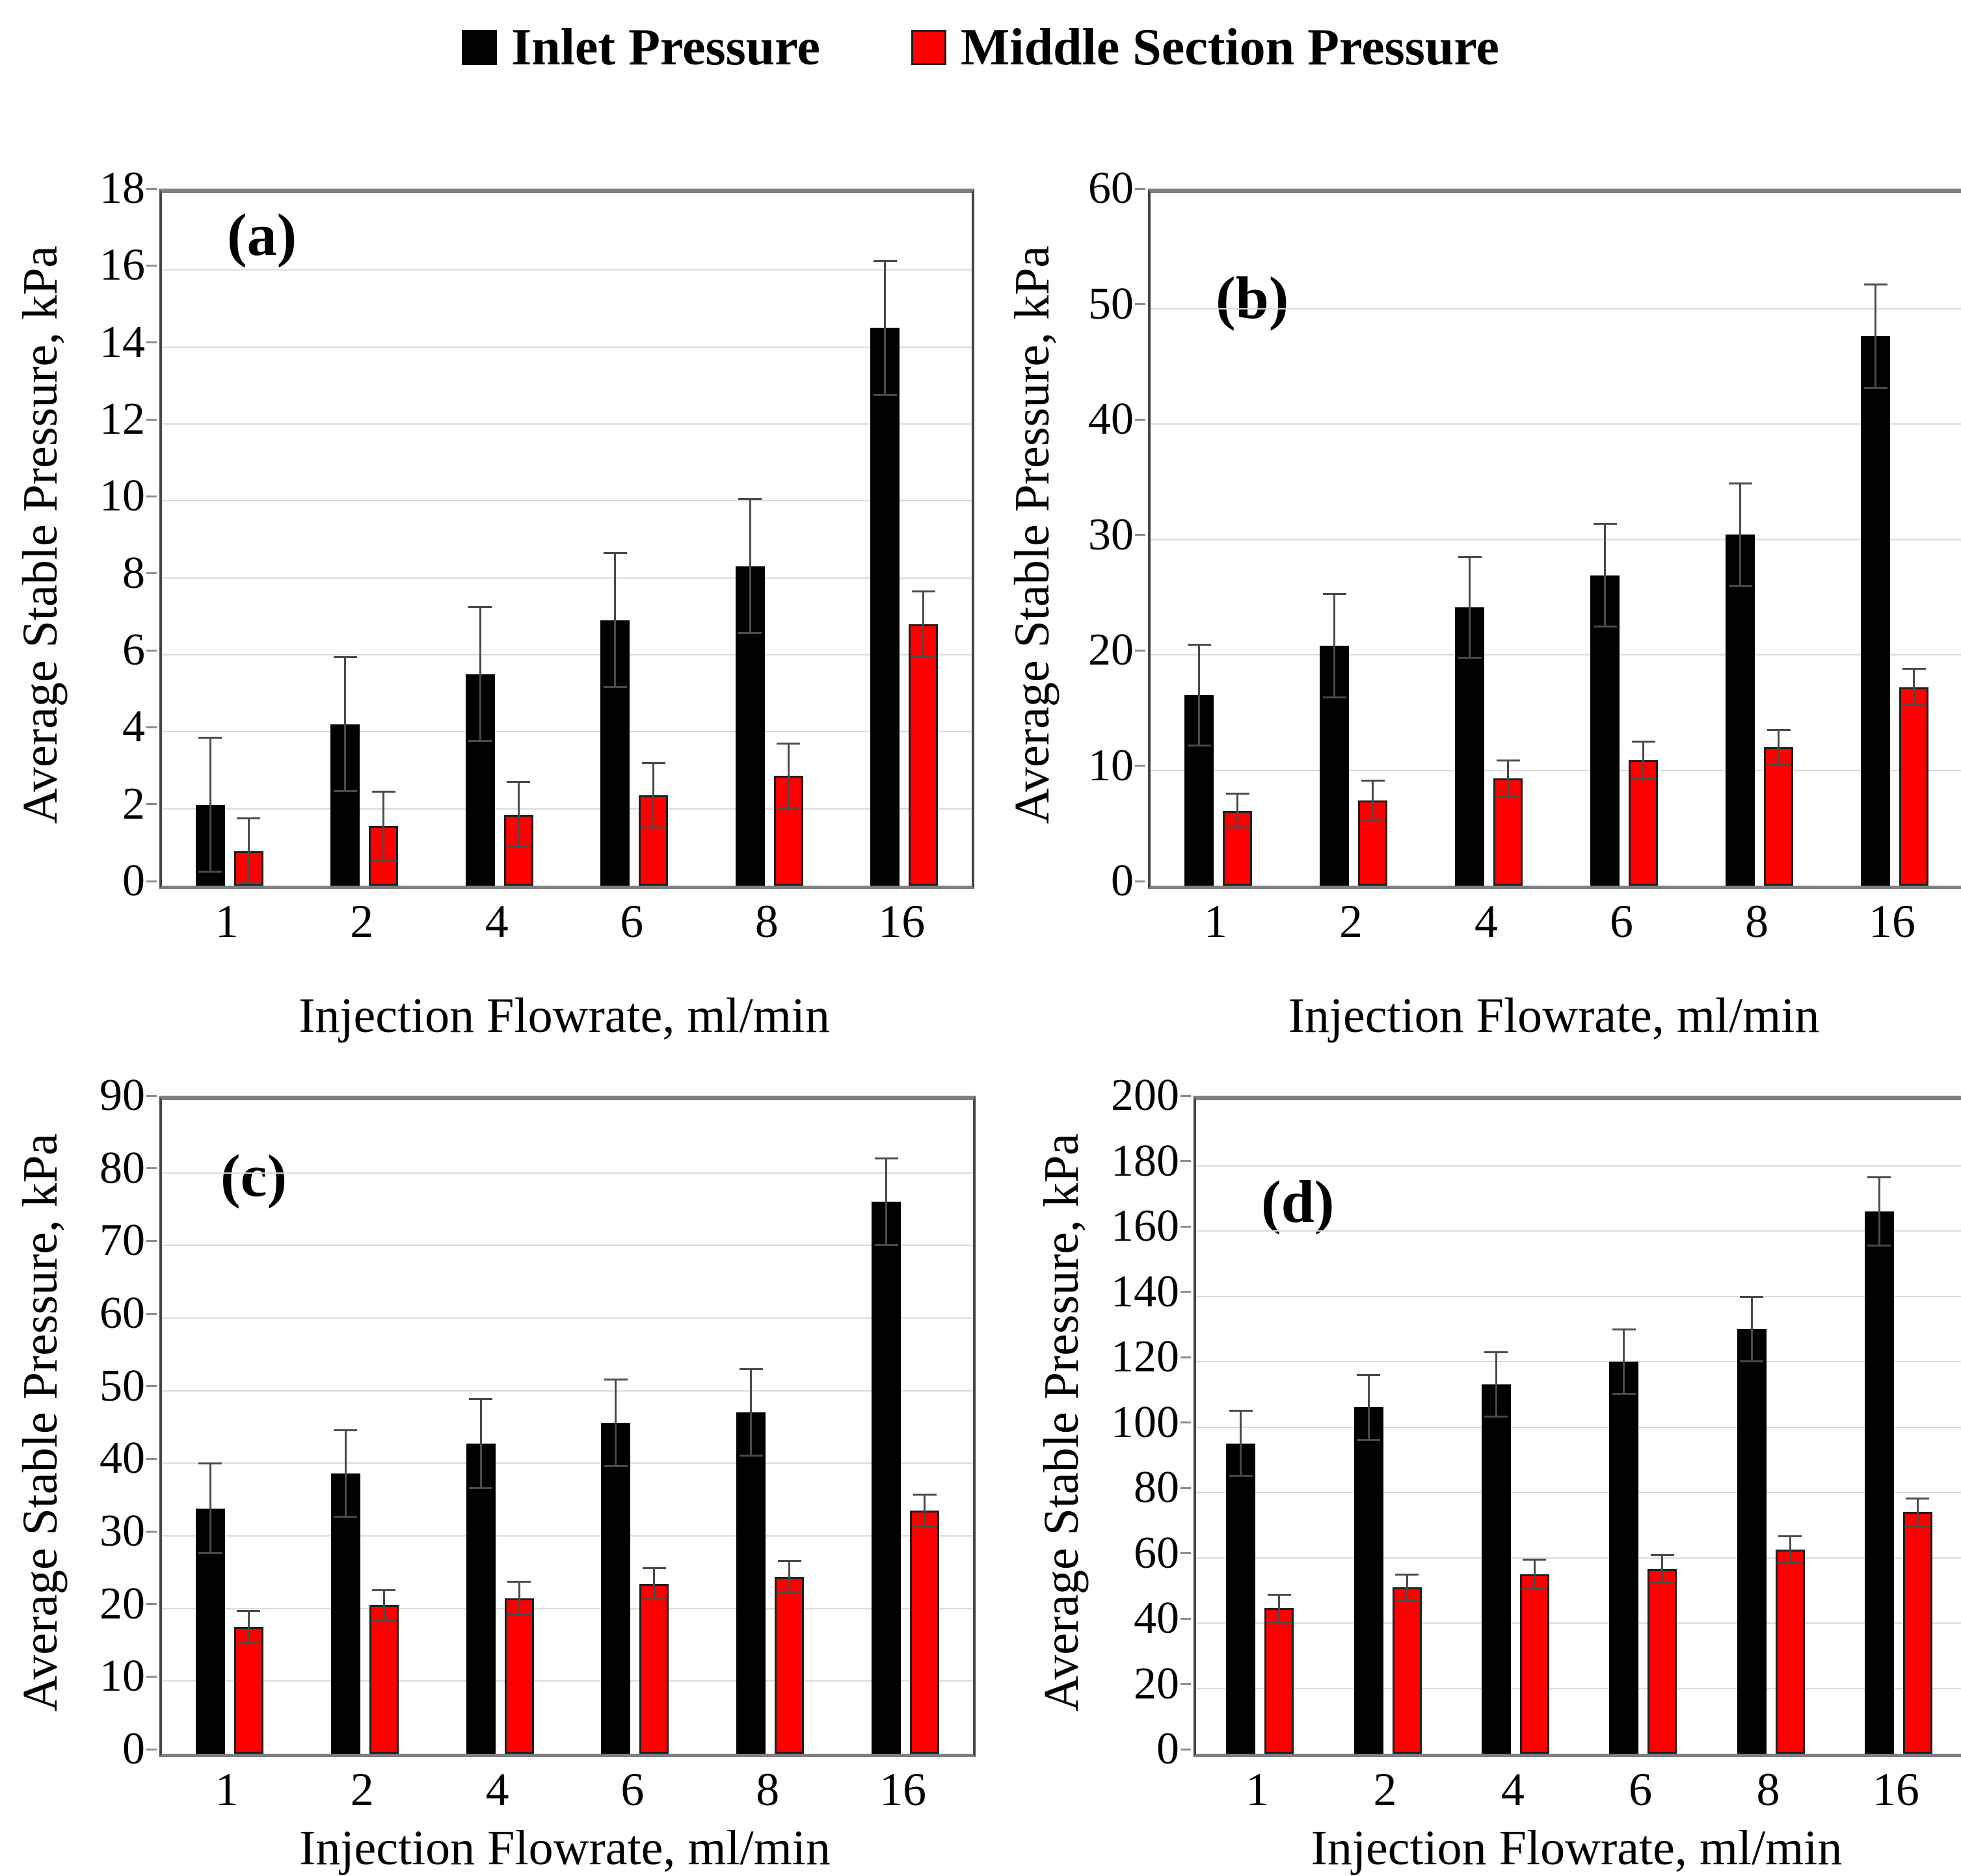 The image size is (1961, 1876). I want to click on legend-swatch-middle-icon, so click(928, 47).